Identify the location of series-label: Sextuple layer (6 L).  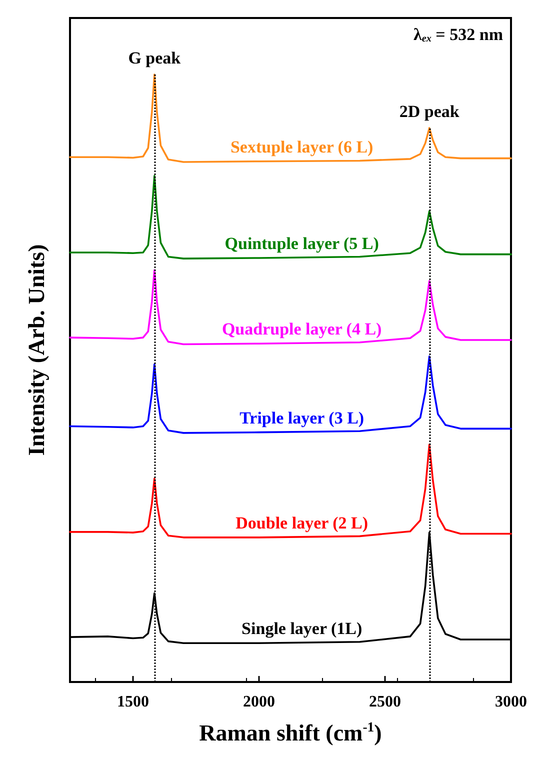
(302, 146).